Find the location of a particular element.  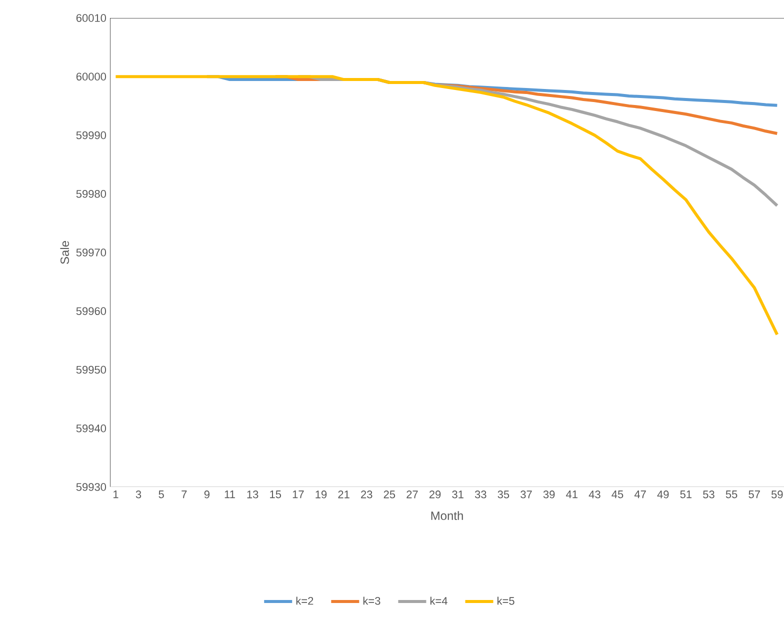

x-tick-label: 33 is located at coordinates (480, 494).